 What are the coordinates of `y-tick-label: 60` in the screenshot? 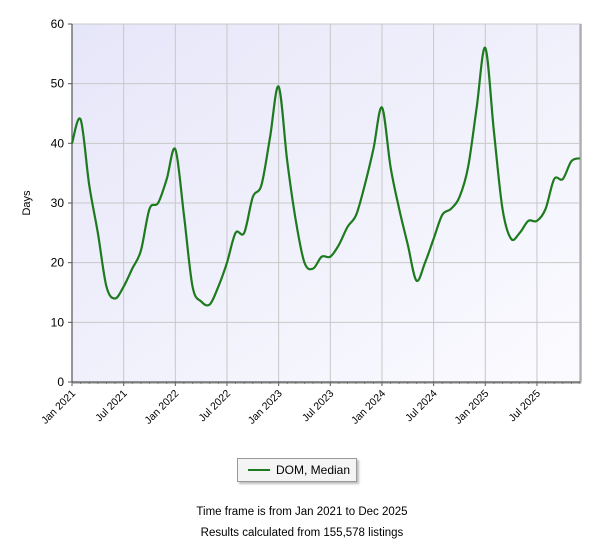 It's located at (58, 24).